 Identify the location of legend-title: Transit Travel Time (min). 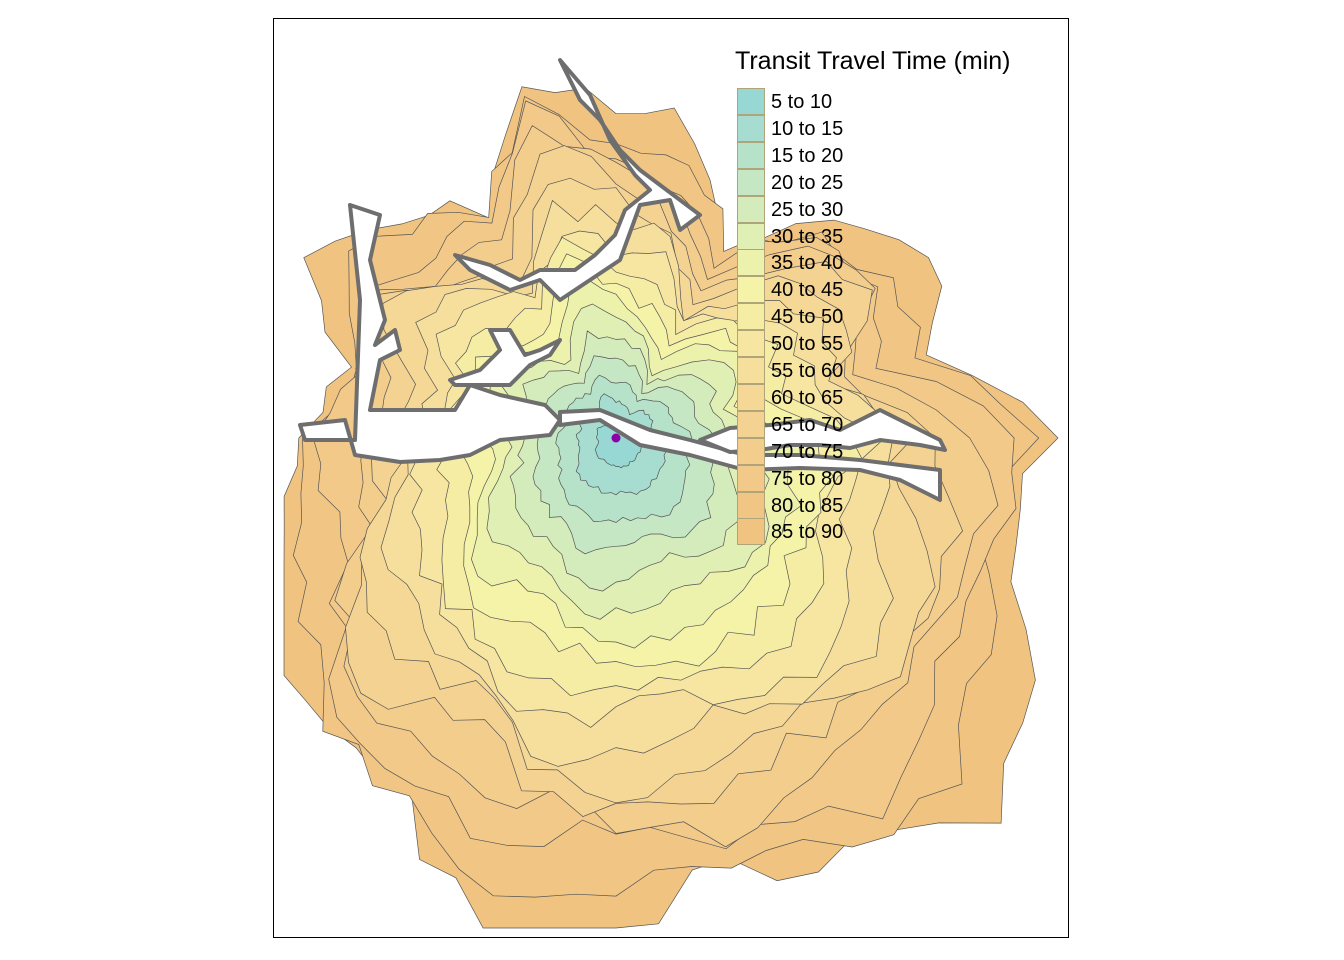
(873, 61).